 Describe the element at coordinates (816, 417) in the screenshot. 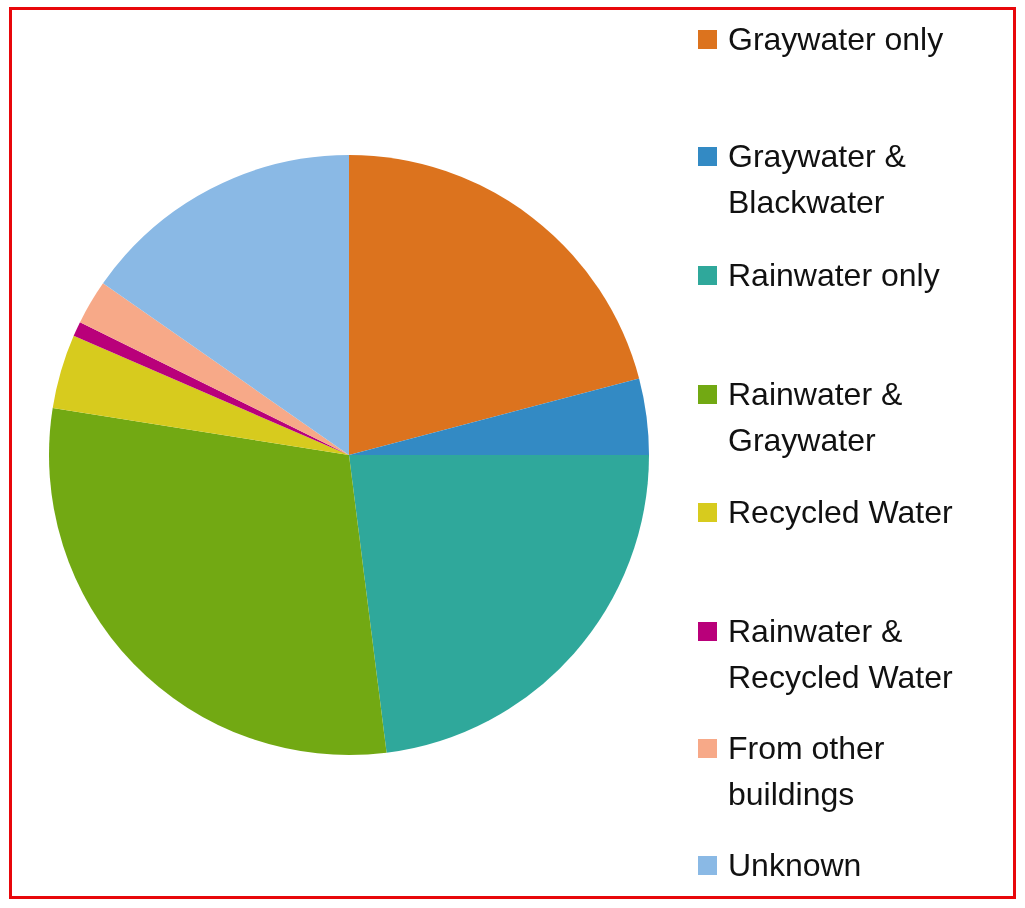

I see `legend-label: Rainwater & Graywater` at that location.